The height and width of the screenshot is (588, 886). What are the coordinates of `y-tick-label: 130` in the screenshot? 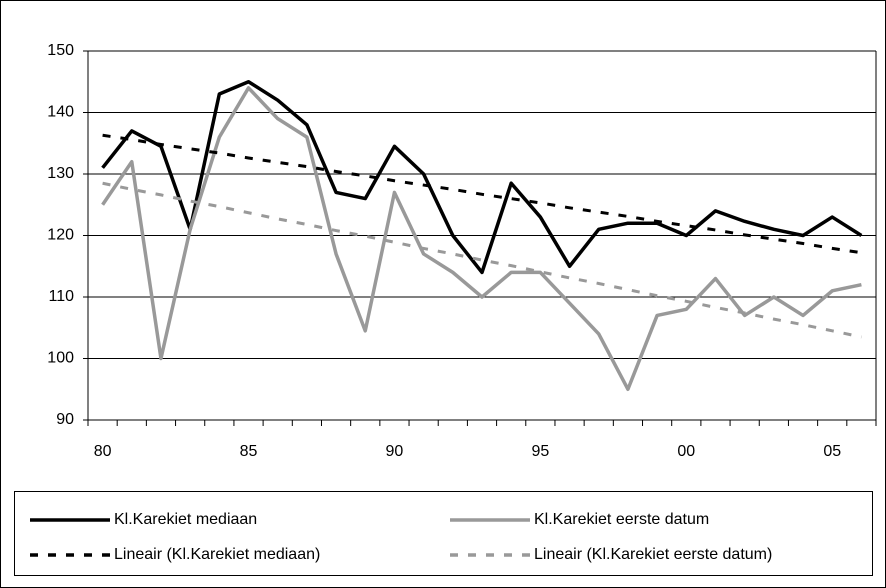 It's located at (60, 173).